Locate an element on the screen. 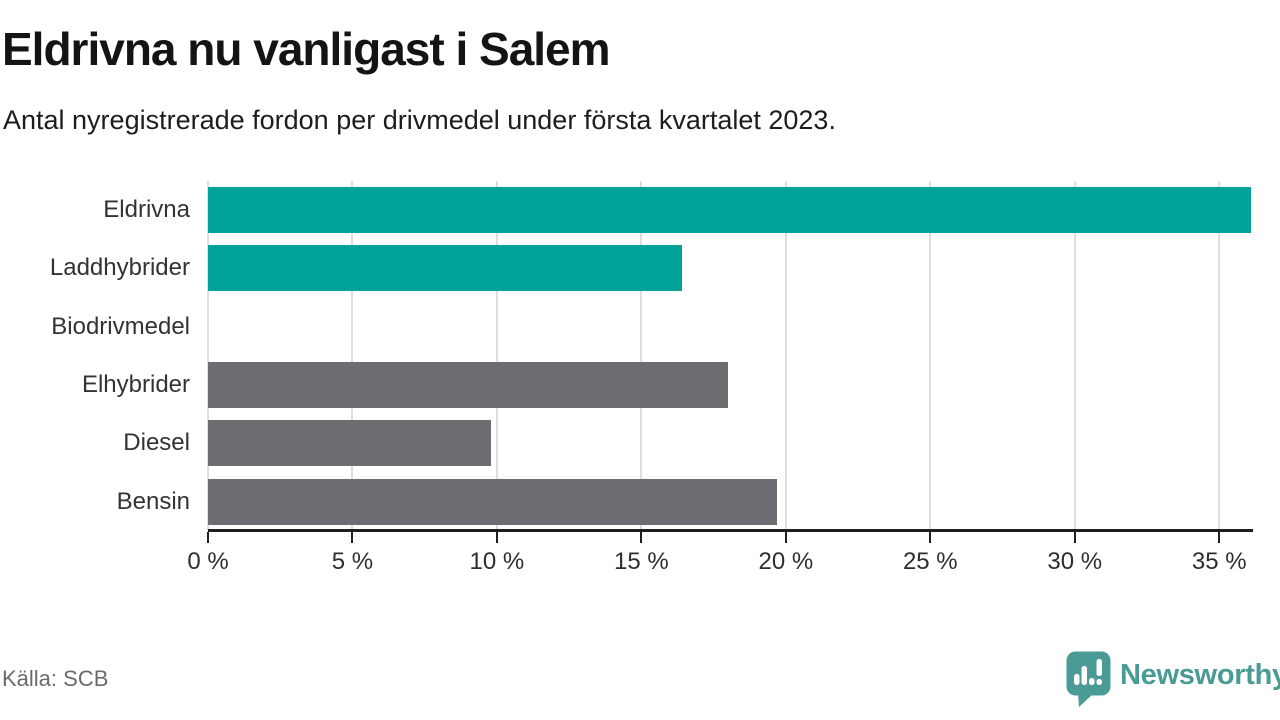  category-label: Elhybrider is located at coordinates (135, 385).